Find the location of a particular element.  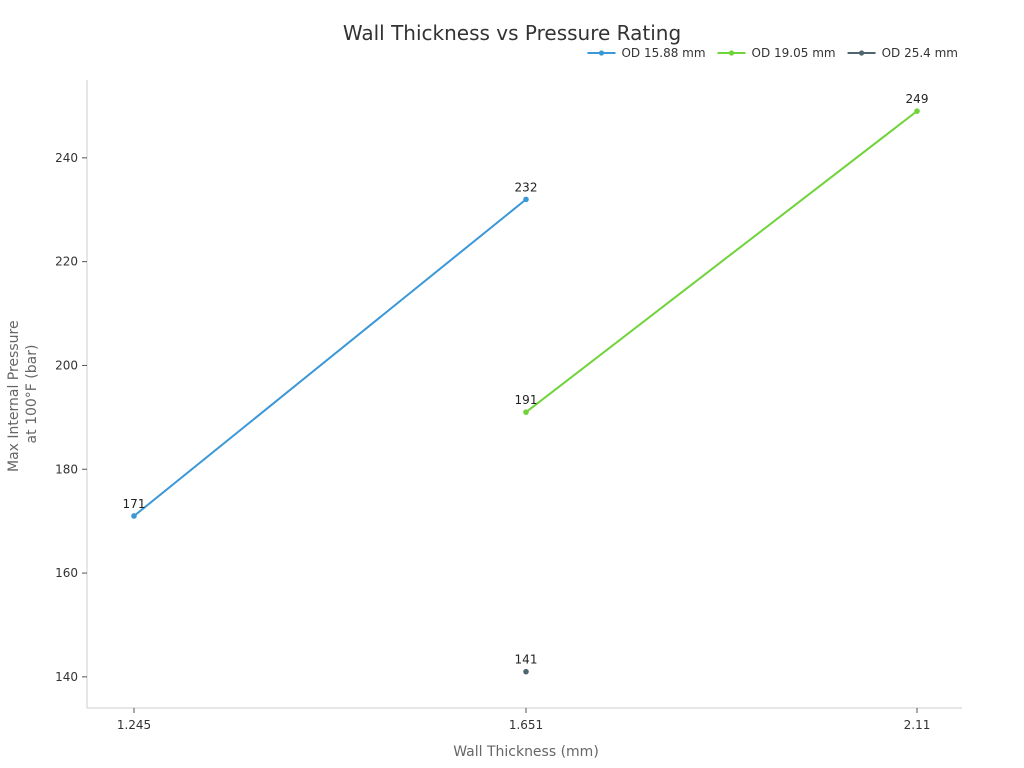

y-tick-label: 200 is located at coordinates (66, 365).